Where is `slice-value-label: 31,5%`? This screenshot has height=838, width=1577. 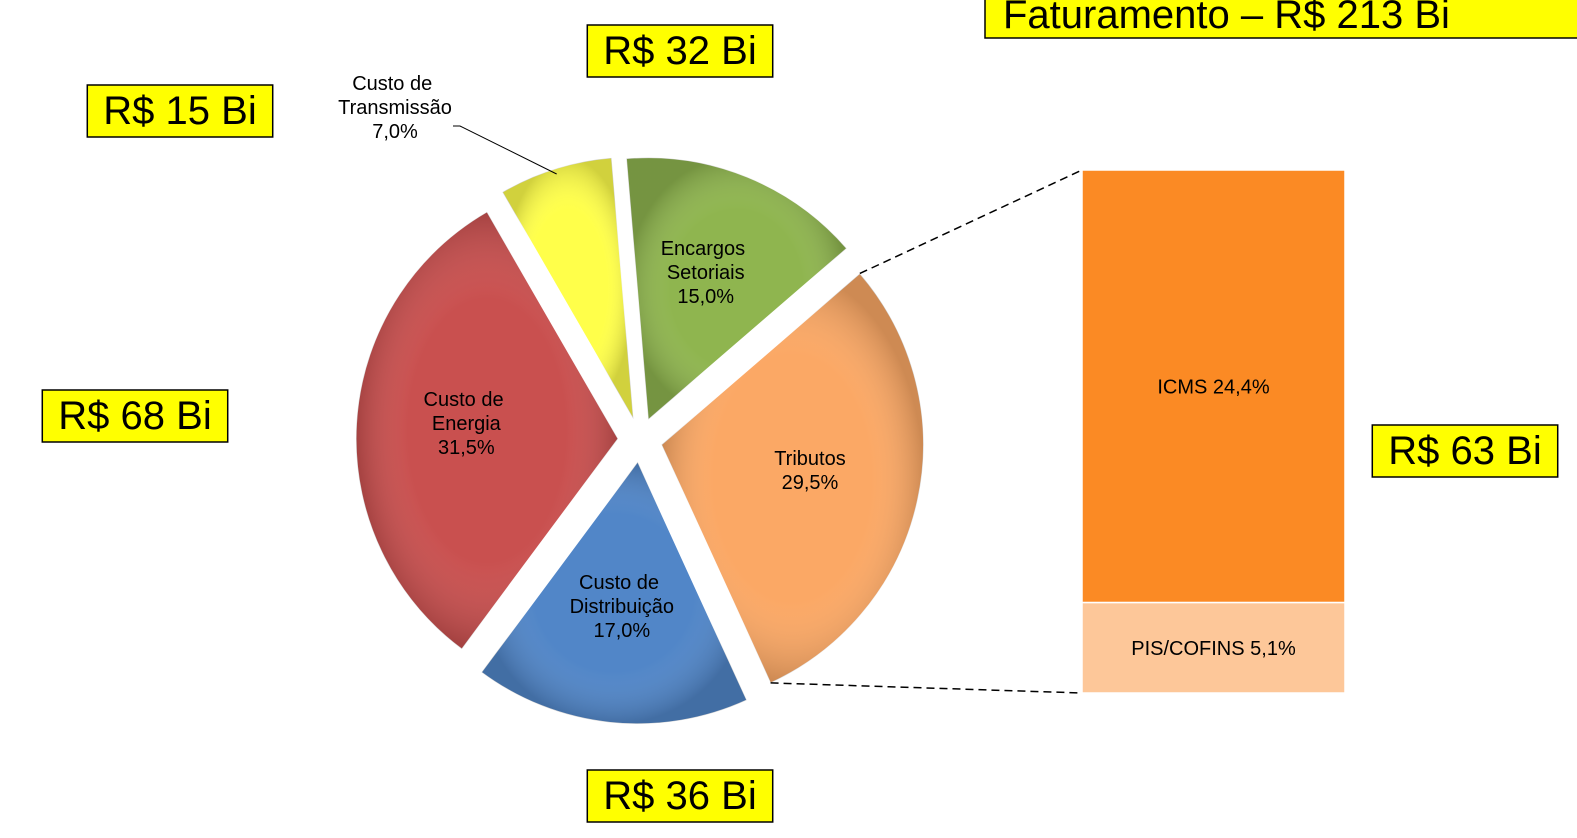 slice-value-label: 31,5% is located at coordinates (466, 448).